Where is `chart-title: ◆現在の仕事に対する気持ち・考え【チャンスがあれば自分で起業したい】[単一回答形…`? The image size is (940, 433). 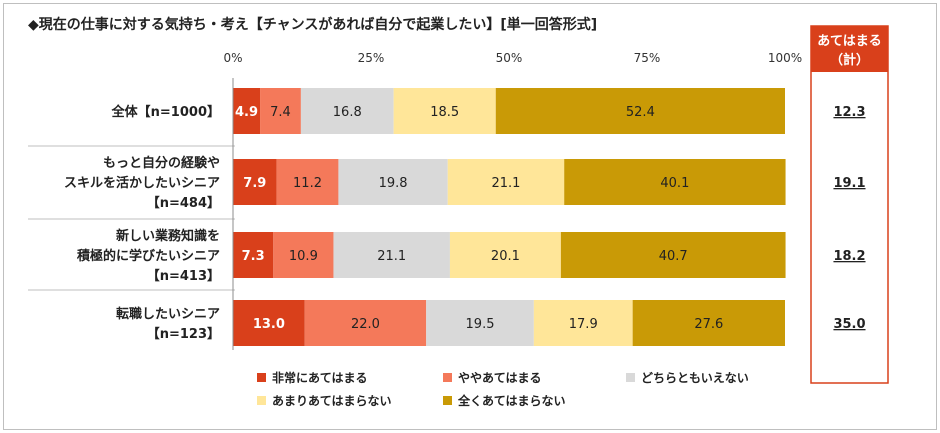
chart-title: ◆現在の仕事に対する気持ち・考え【チャンスがあれば自分で起業したい】[単一回答形… is located at coordinates (313, 25).